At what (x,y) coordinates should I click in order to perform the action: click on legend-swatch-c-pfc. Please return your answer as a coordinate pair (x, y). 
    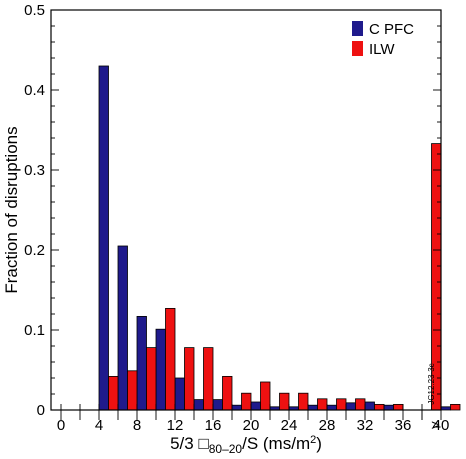
    Looking at the image, I should click on (357, 28).